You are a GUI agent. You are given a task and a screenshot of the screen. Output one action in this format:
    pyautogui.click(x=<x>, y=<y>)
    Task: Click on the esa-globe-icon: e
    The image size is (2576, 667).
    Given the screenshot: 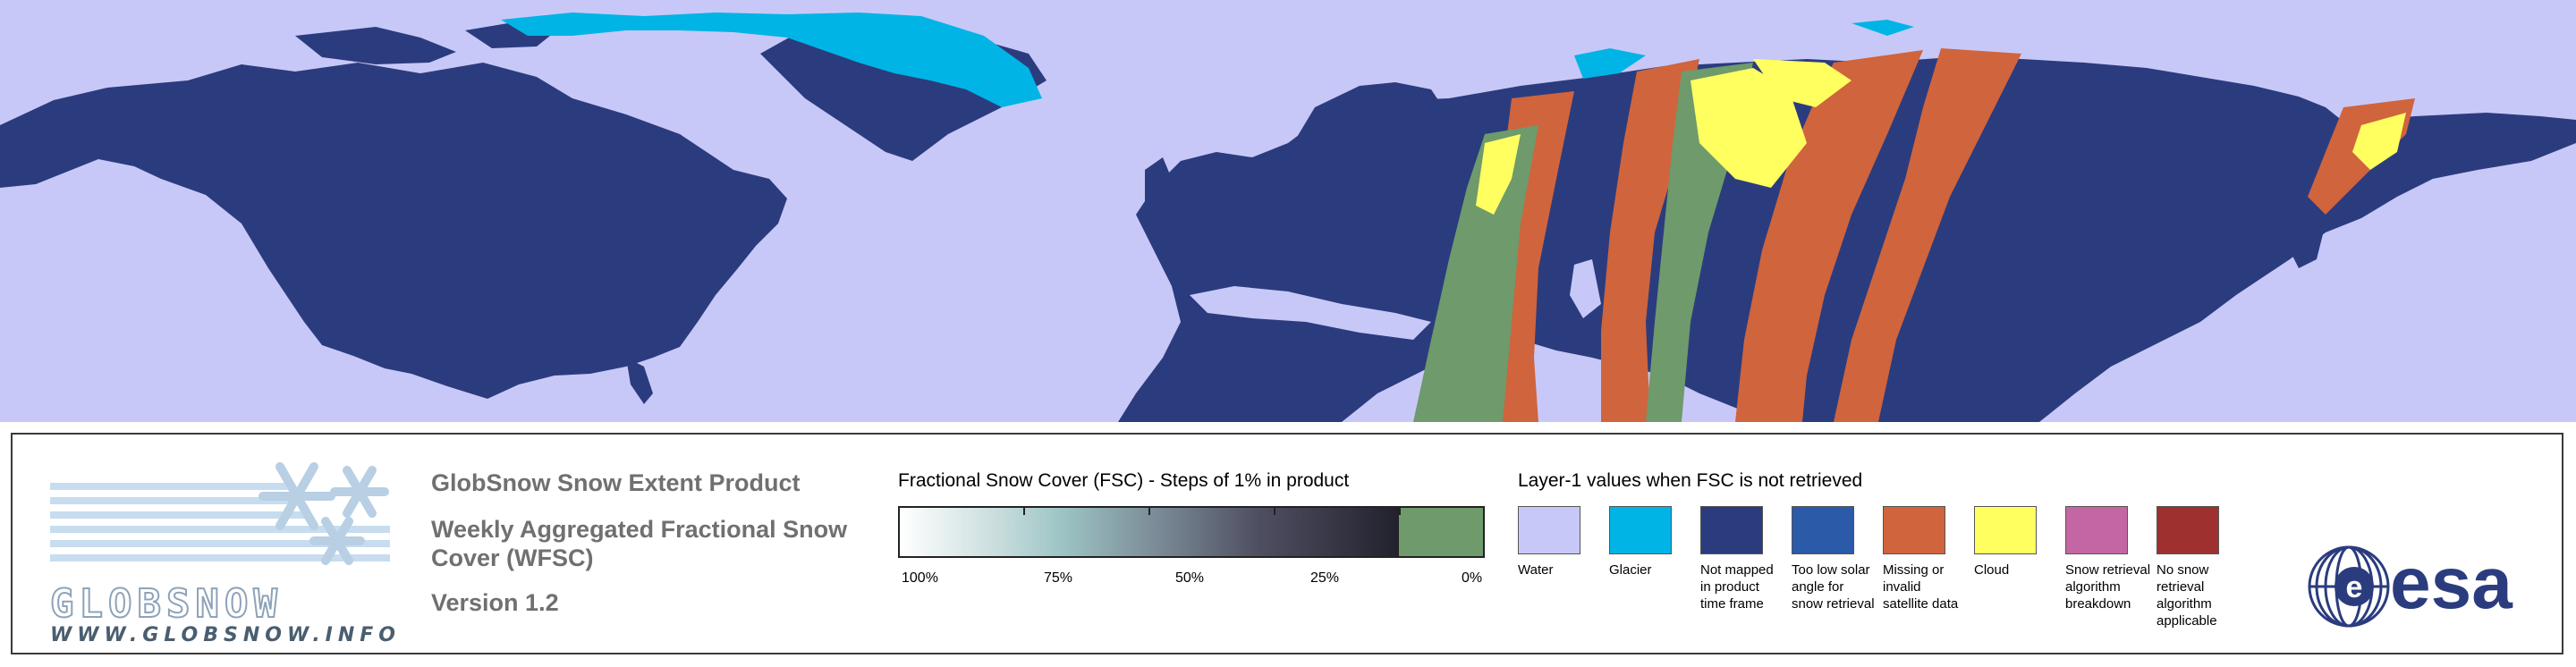 What is the action you would take?
    pyautogui.click(x=2349, y=586)
    